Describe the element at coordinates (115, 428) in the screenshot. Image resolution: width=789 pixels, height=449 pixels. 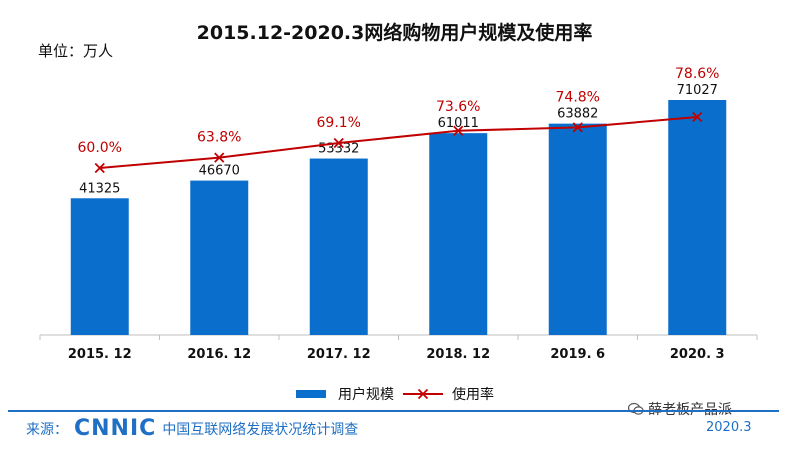
I see `cnnic-logo: CNNIC` at that location.